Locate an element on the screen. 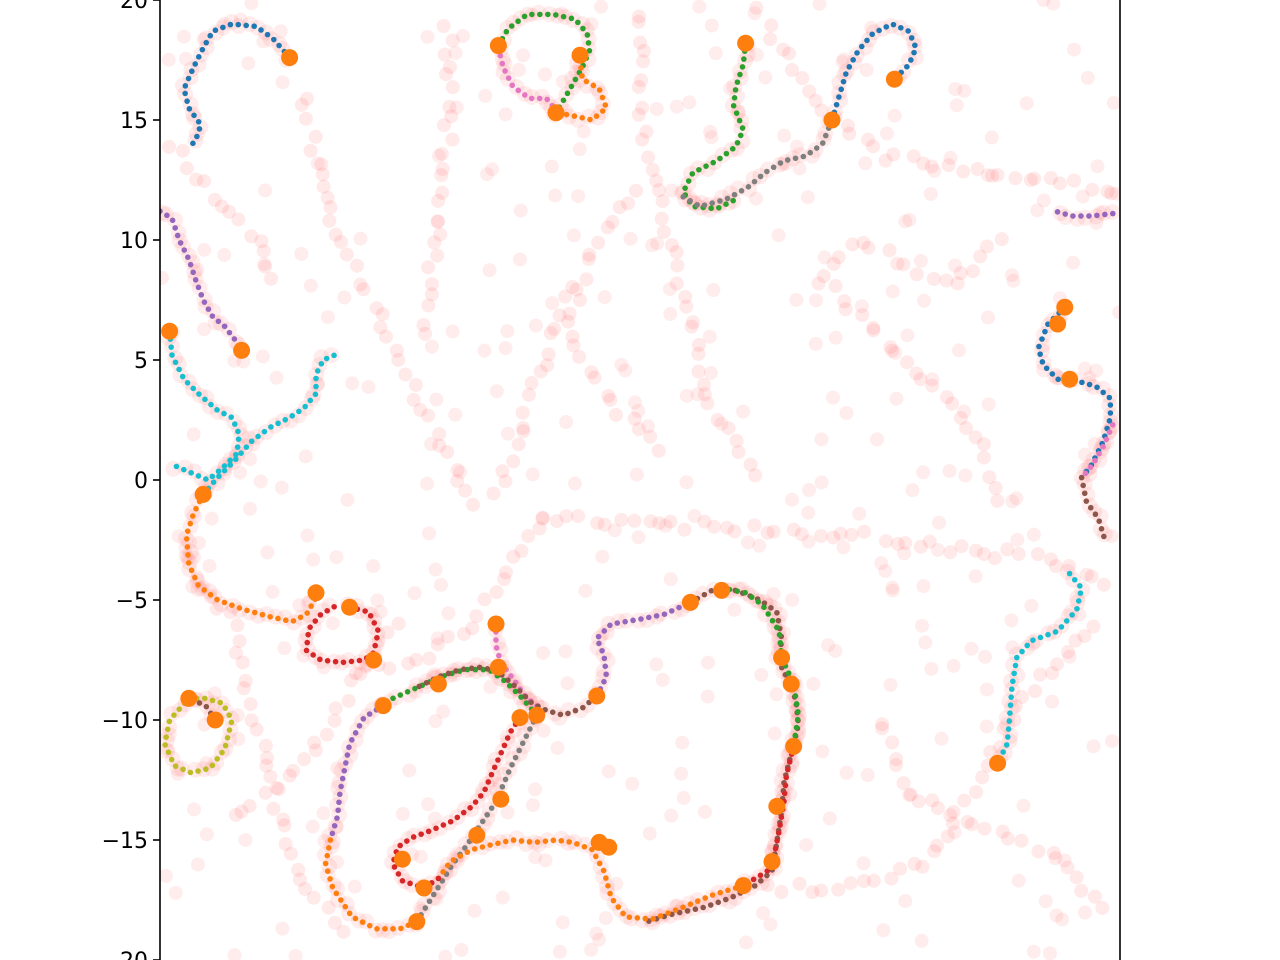  y-tick-label: −10 is located at coordinates (125, 721).